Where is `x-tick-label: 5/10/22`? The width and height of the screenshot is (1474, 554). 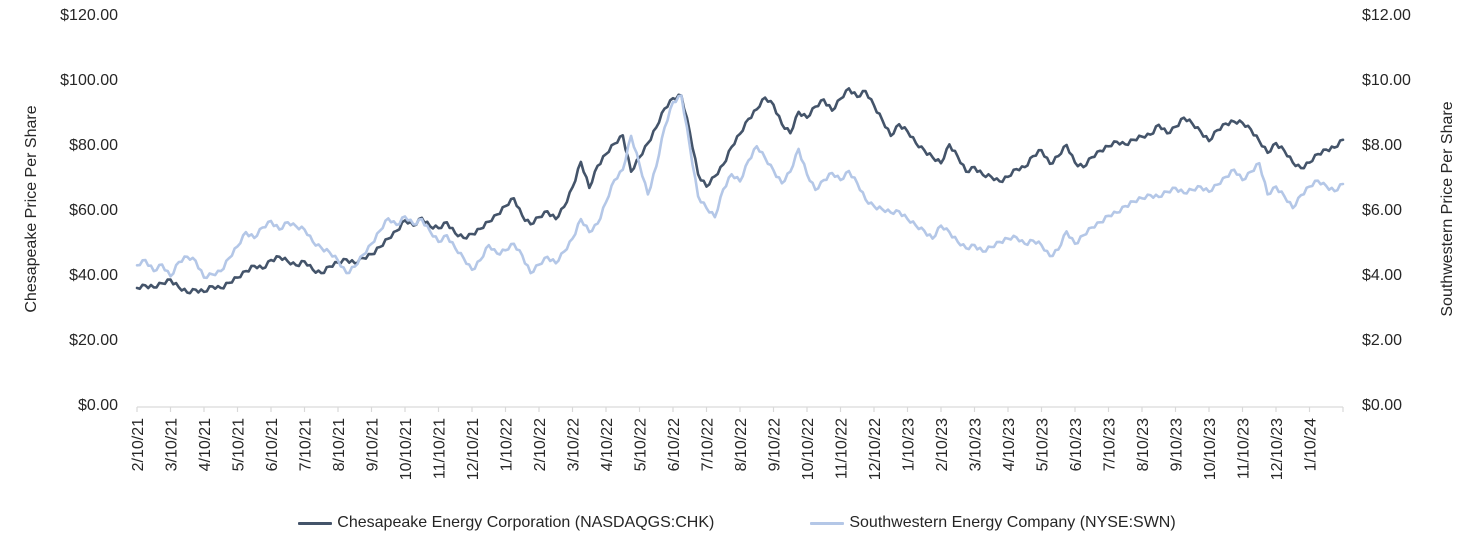 x-tick-label: 5/10/22 is located at coordinates (641, 444).